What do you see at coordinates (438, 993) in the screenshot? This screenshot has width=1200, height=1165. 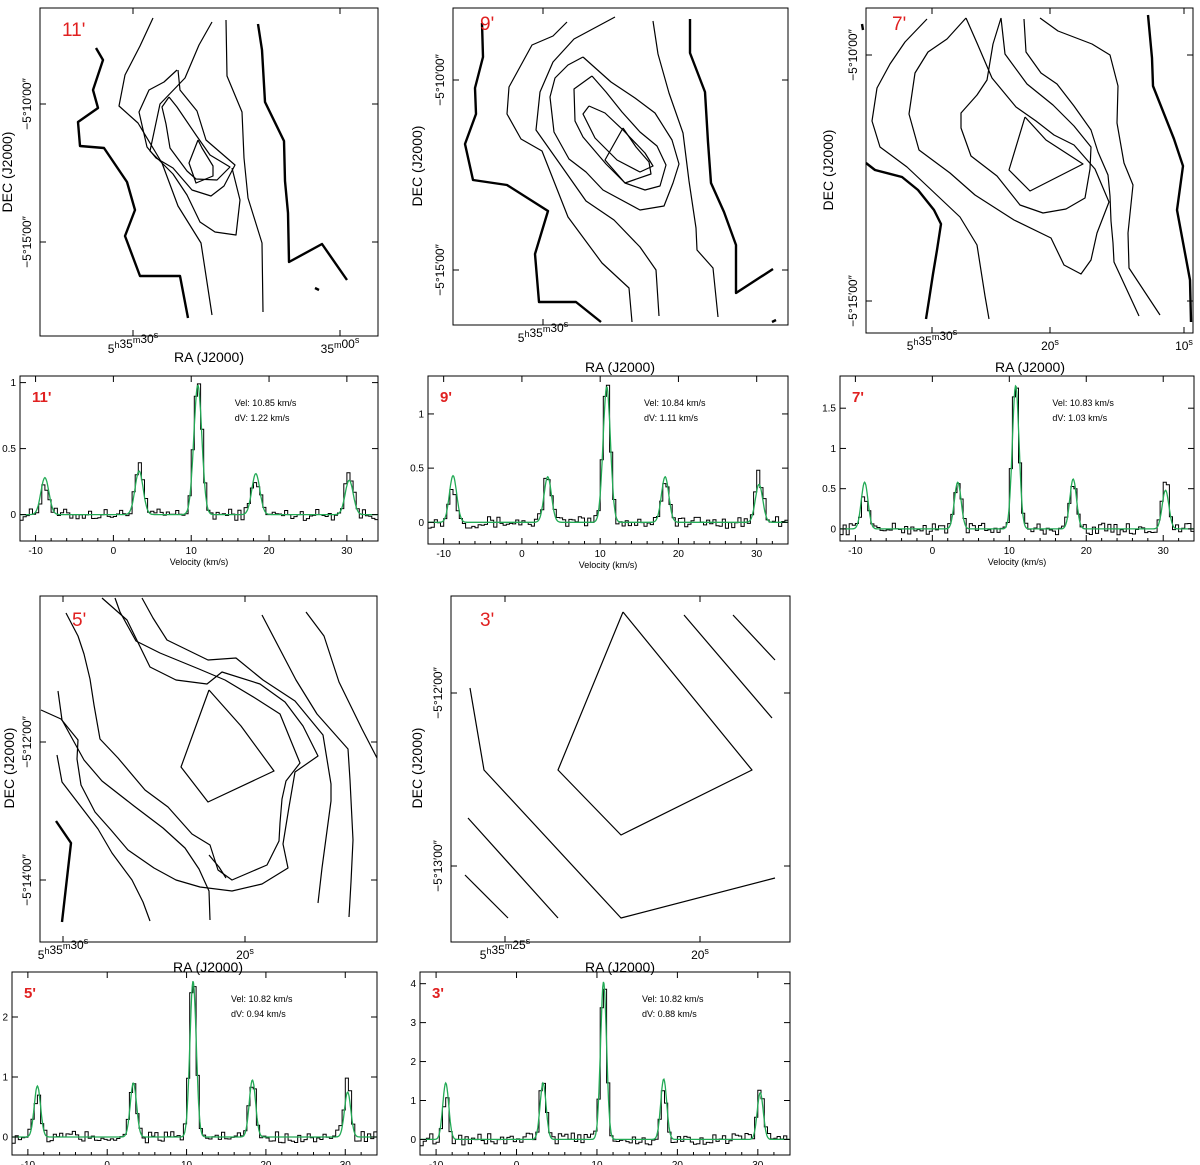 I see `panel-label: 3'` at bounding box center [438, 993].